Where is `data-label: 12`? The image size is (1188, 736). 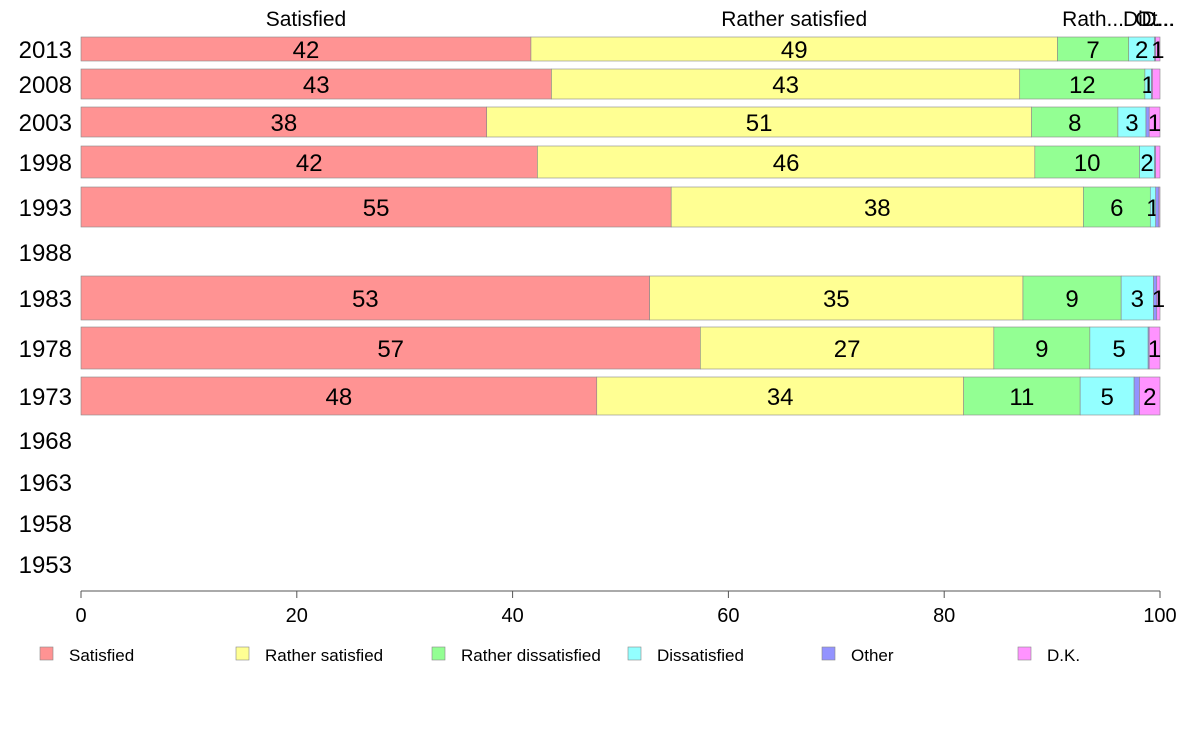
data-label: 12 is located at coordinates (1082, 85).